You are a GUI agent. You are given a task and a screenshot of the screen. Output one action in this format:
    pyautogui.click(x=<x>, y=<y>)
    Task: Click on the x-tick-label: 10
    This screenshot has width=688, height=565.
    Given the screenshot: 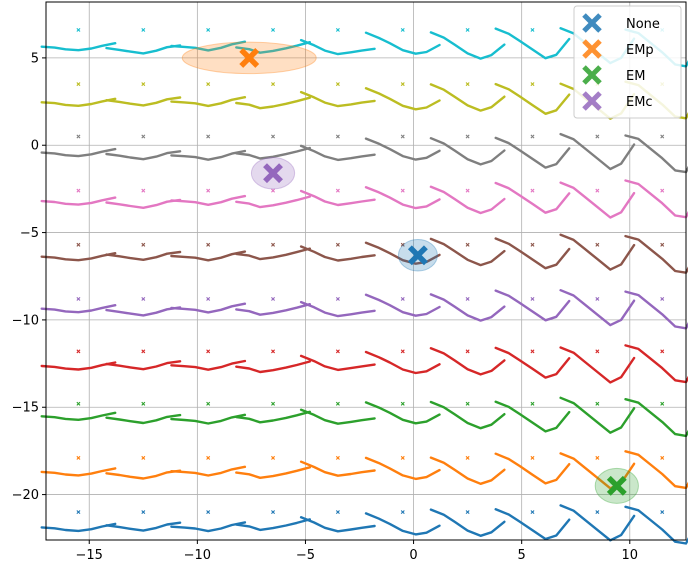 What is the action you would take?
    pyautogui.click(x=630, y=555)
    